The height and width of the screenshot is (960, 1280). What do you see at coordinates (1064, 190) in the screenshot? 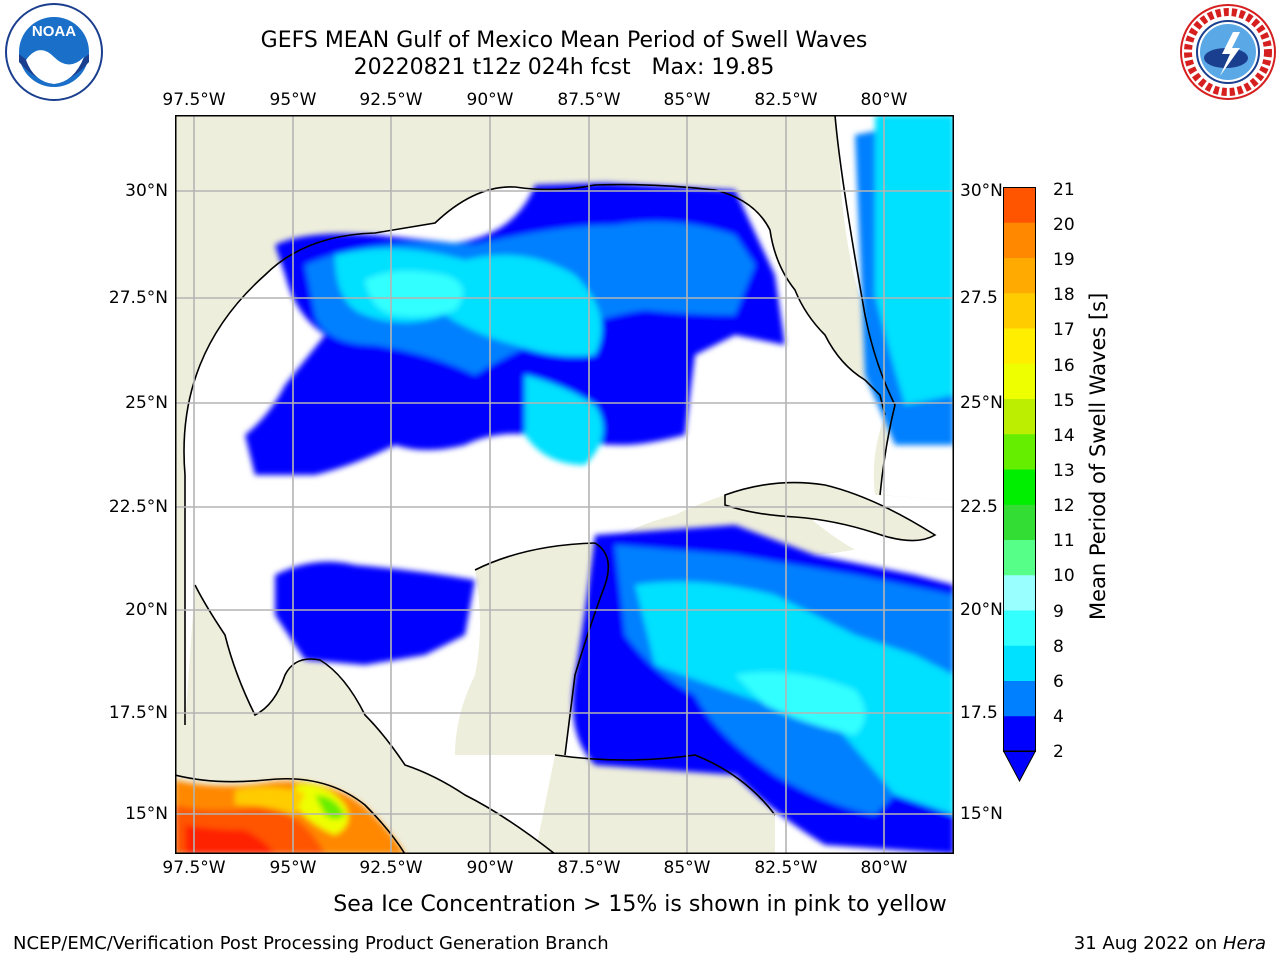
I see `colorbar-tick: 21` at bounding box center [1064, 190].